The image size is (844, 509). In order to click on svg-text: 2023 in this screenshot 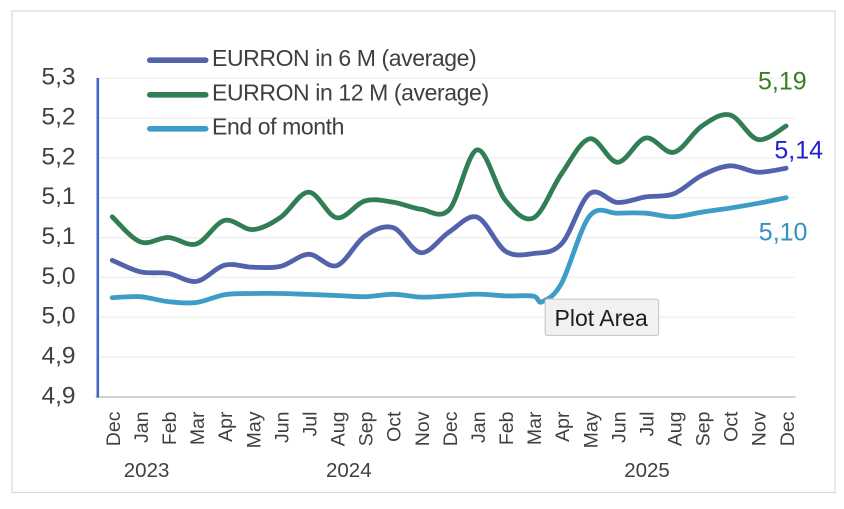, I will do `click(147, 470)`.